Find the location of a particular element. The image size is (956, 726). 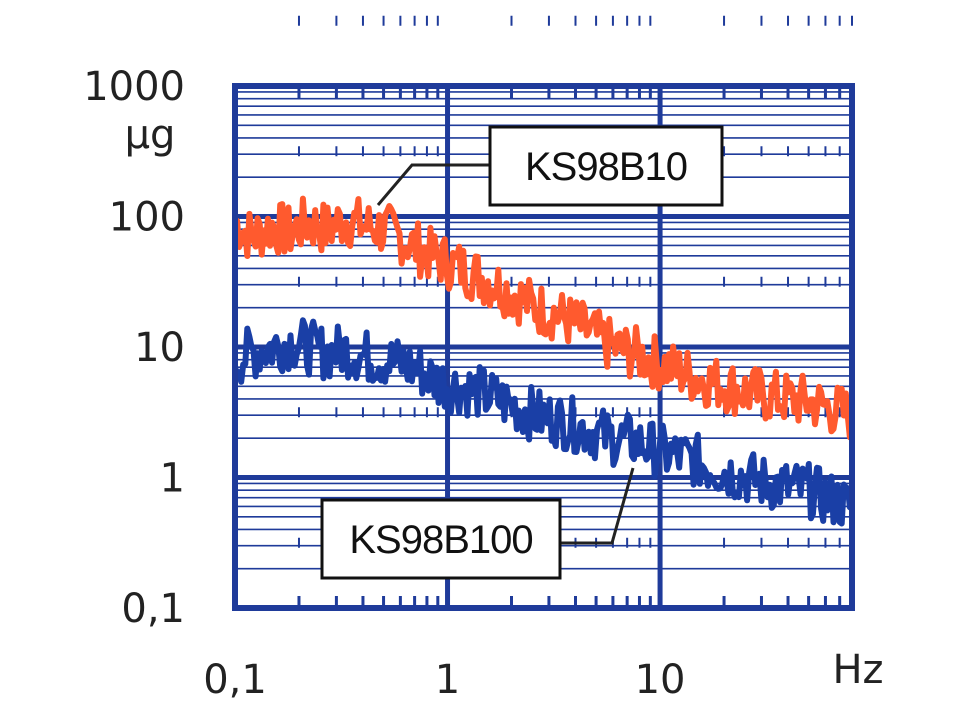

callout-leader-ks98b10 is located at coordinates (433, 184).